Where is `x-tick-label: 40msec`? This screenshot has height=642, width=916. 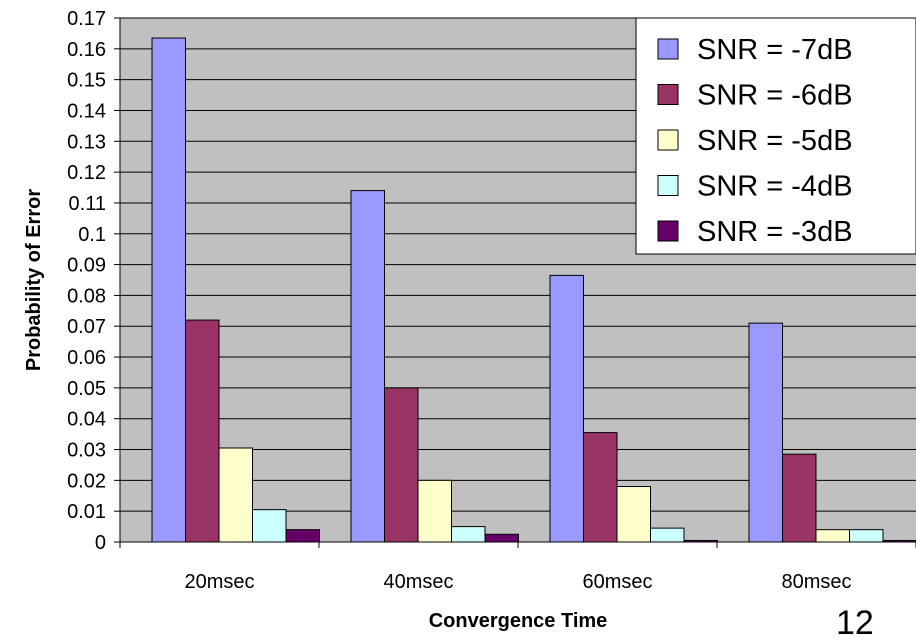 x-tick-label: 40msec is located at coordinates (418, 582).